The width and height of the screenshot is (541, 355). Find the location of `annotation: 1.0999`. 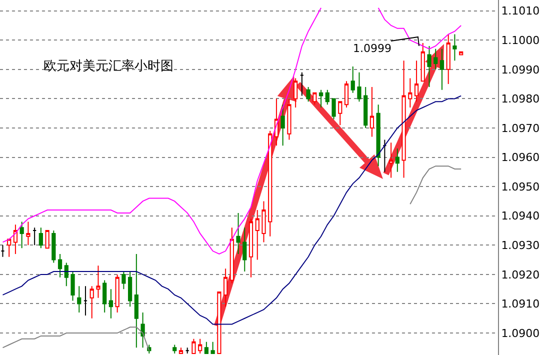

annotation: 1.0999 is located at coordinates (372, 48).